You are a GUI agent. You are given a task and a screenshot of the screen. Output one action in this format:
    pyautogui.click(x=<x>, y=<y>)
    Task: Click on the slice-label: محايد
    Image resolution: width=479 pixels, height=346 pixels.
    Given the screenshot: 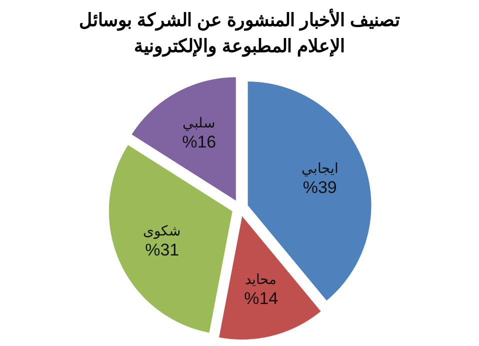 What is the action you would take?
    pyautogui.click(x=261, y=279)
    